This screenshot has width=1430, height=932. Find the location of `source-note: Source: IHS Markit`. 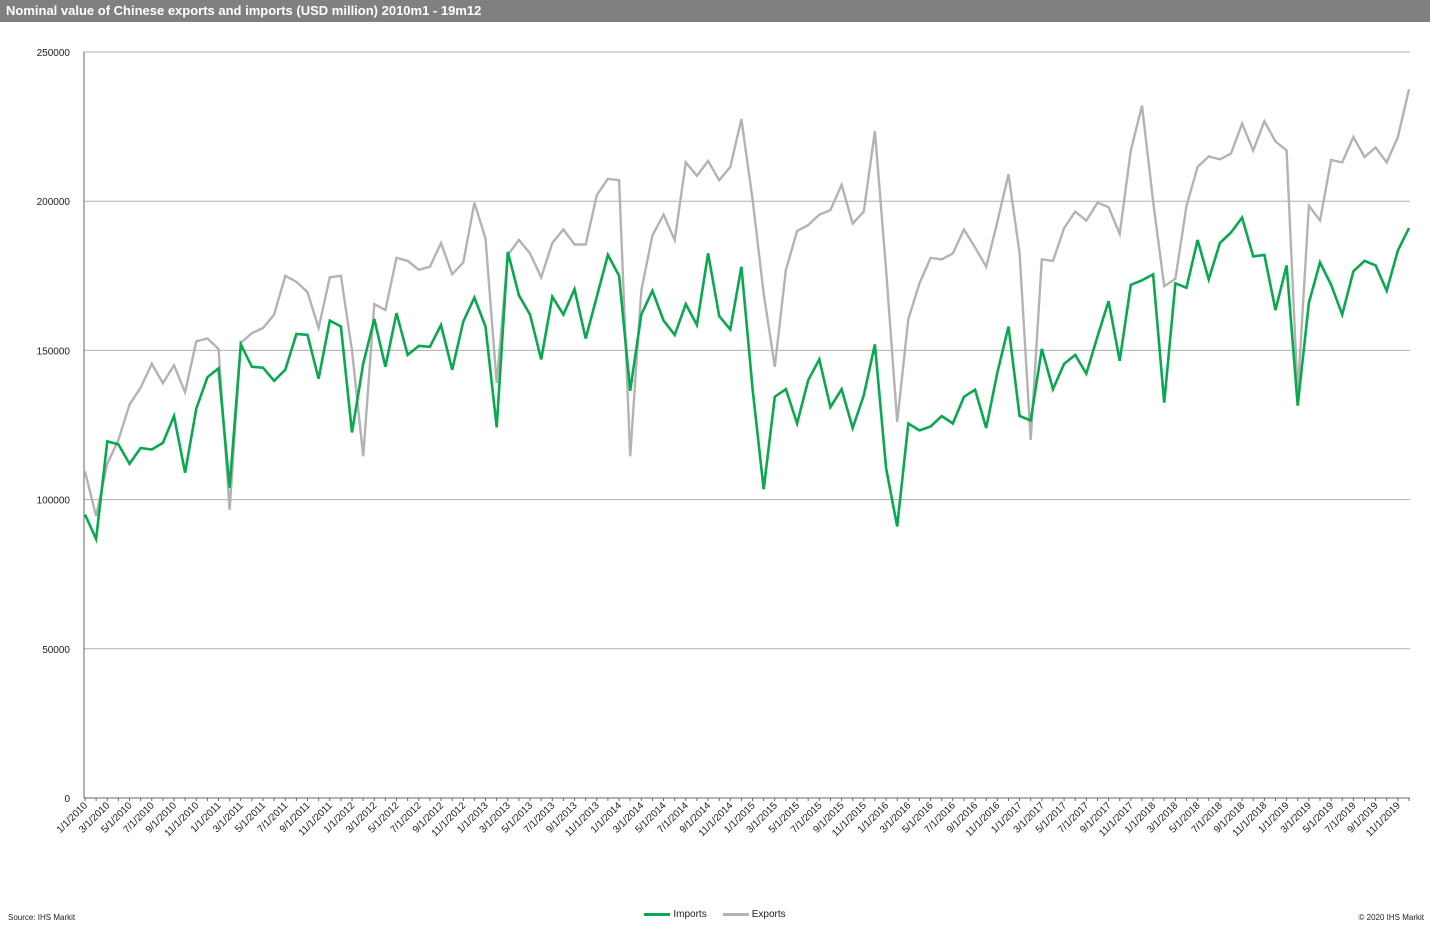

source-note: Source: IHS Markit is located at coordinates (42, 917).